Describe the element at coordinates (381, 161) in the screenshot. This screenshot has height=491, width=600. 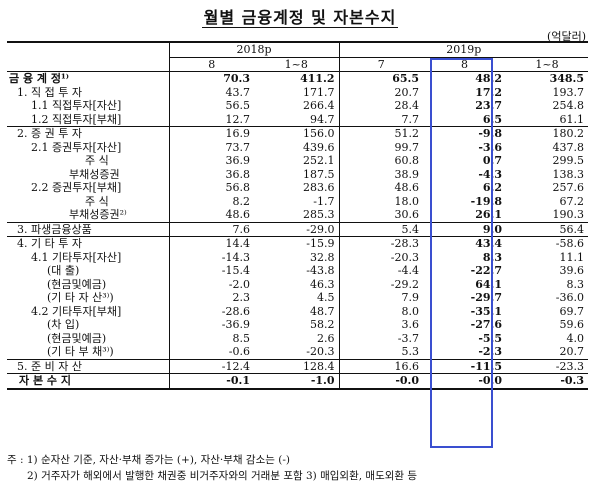
I see `value-cell: 60.8` at that location.